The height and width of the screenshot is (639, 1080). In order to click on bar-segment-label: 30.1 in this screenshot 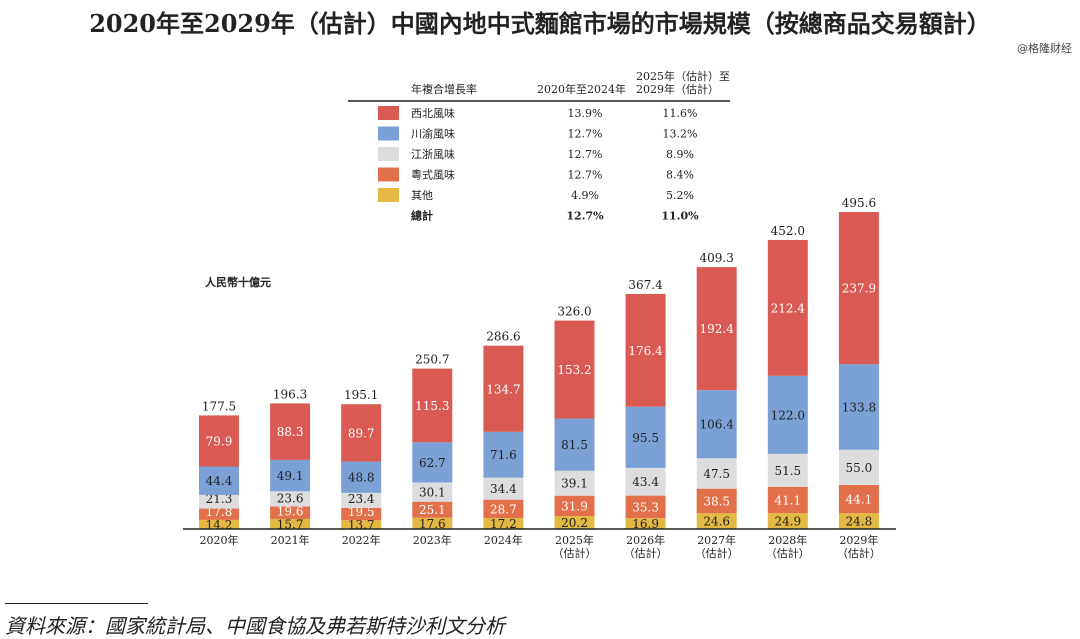, I will do `click(432, 493)`.